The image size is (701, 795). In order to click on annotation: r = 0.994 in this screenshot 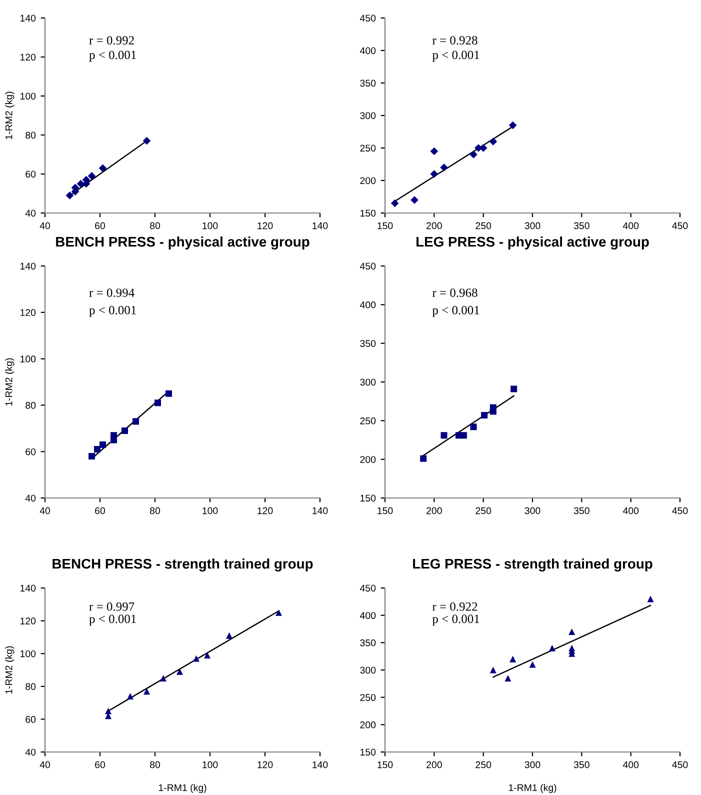, I will do `click(111, 293)`.